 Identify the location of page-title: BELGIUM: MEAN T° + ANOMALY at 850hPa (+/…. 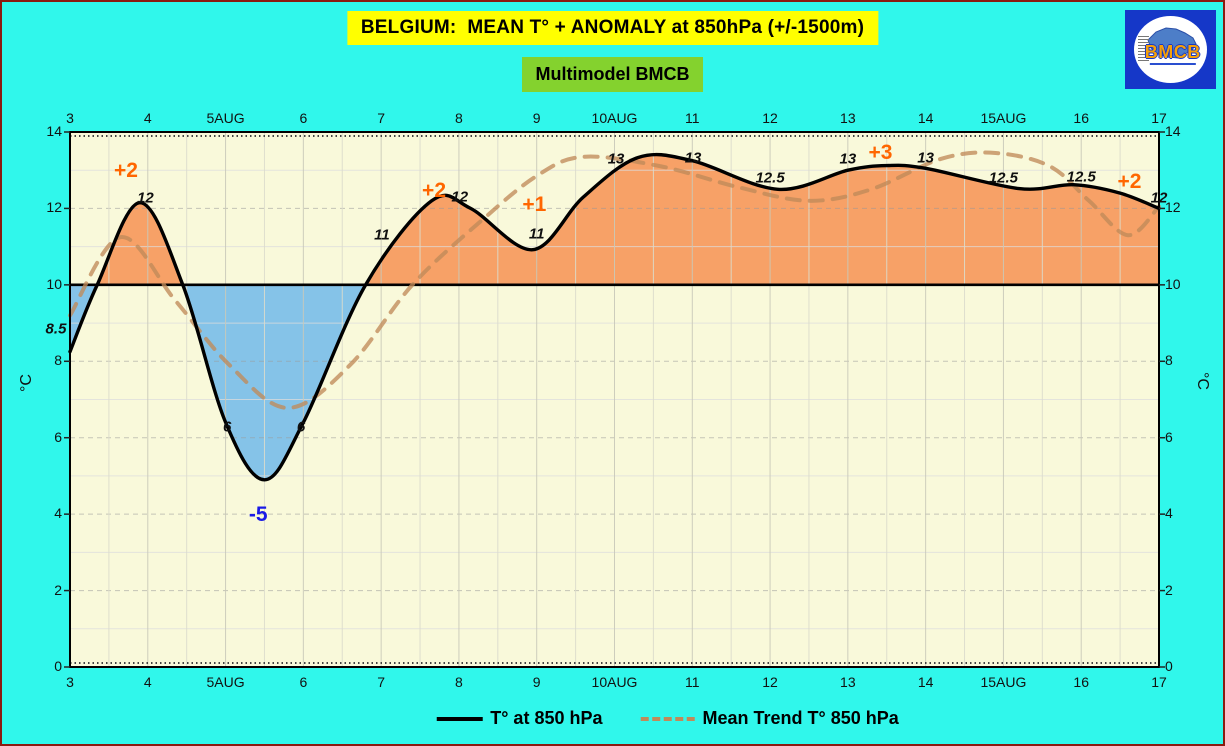
(612, 28).